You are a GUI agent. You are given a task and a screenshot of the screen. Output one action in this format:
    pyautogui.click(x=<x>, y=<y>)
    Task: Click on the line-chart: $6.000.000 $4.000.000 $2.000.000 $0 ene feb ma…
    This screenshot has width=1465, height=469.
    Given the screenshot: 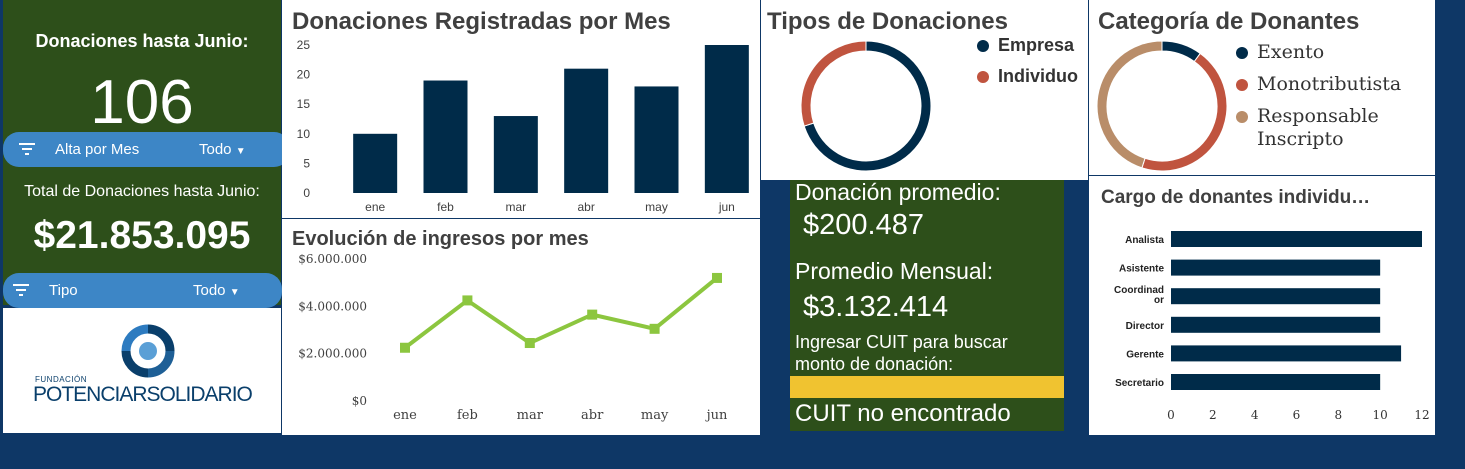 What is the action you would take?
    pyautogui.click(x=513, y=337)
    